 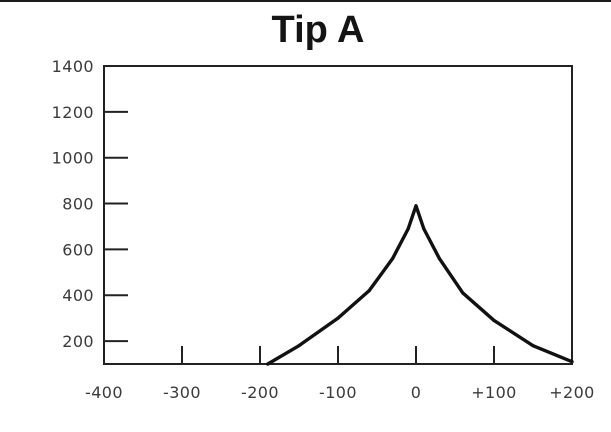 What do you see at coordinates (78, 295) in the screenshot?
I see `y-tick-label: 400` at bounding box center [78, 295].